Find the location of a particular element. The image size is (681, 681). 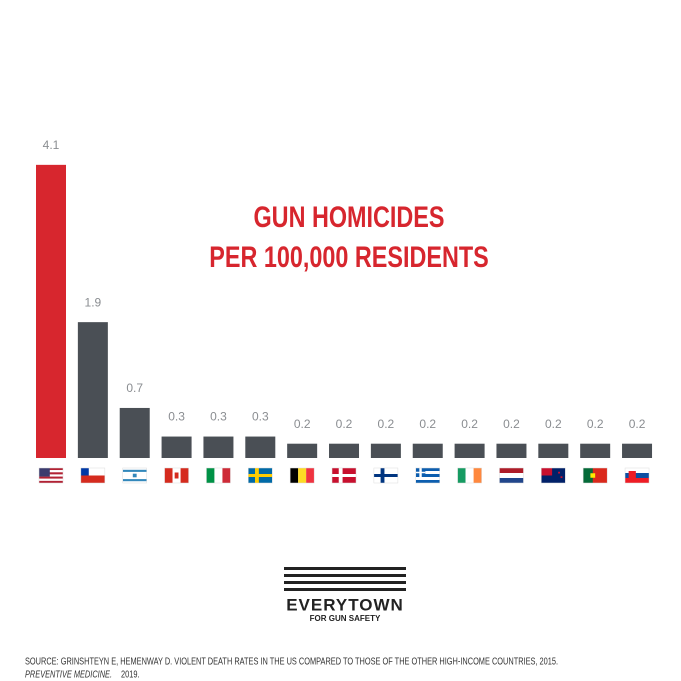

chart-title: PER 100,000 RESIDENTS is located at coordinates (349, 256).